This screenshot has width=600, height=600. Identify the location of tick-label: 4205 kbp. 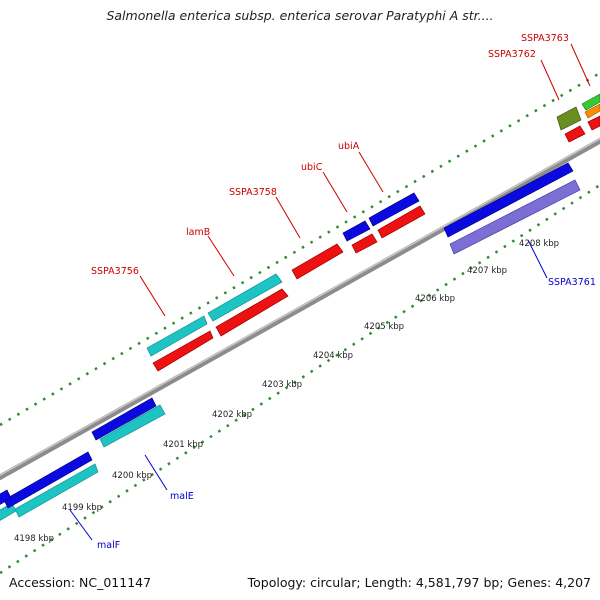
(384, 327).